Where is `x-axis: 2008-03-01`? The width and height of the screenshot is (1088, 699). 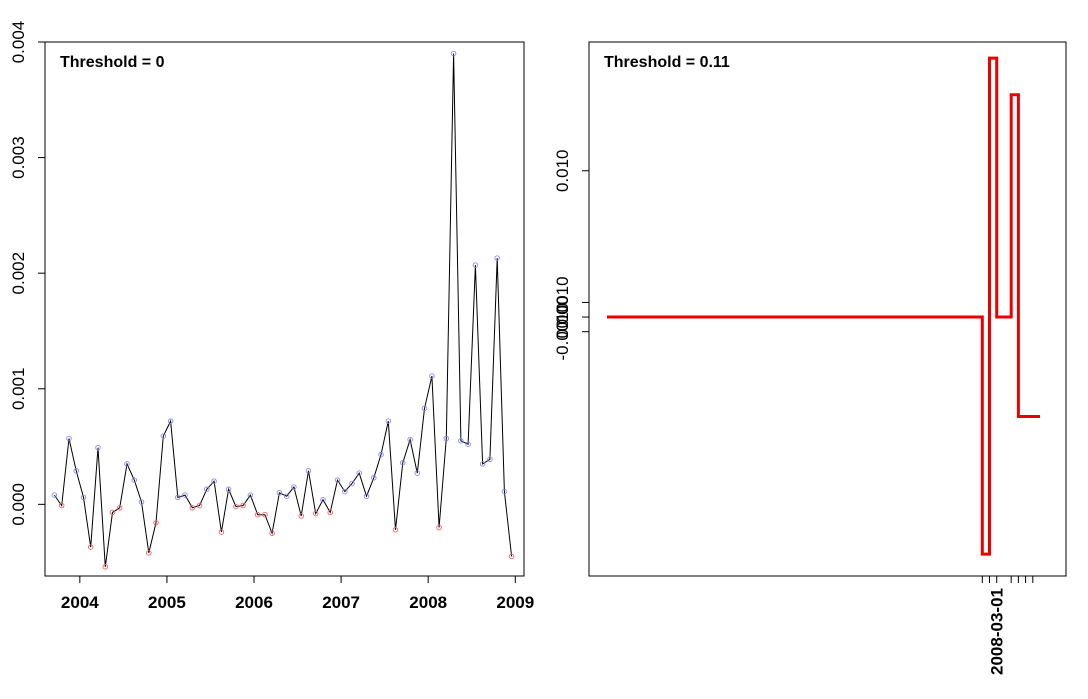
x-axis: 2008-03-01 is located at coordinates (1007, 625).